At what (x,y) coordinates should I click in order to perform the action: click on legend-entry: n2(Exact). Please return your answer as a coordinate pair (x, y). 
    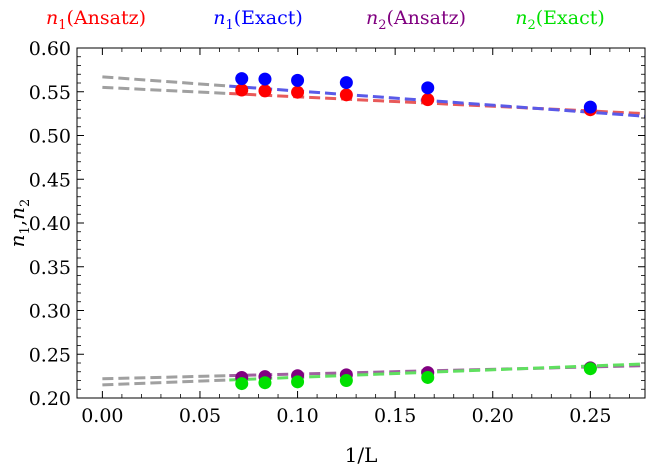
    Looking at the image, I should click on (560, 20).